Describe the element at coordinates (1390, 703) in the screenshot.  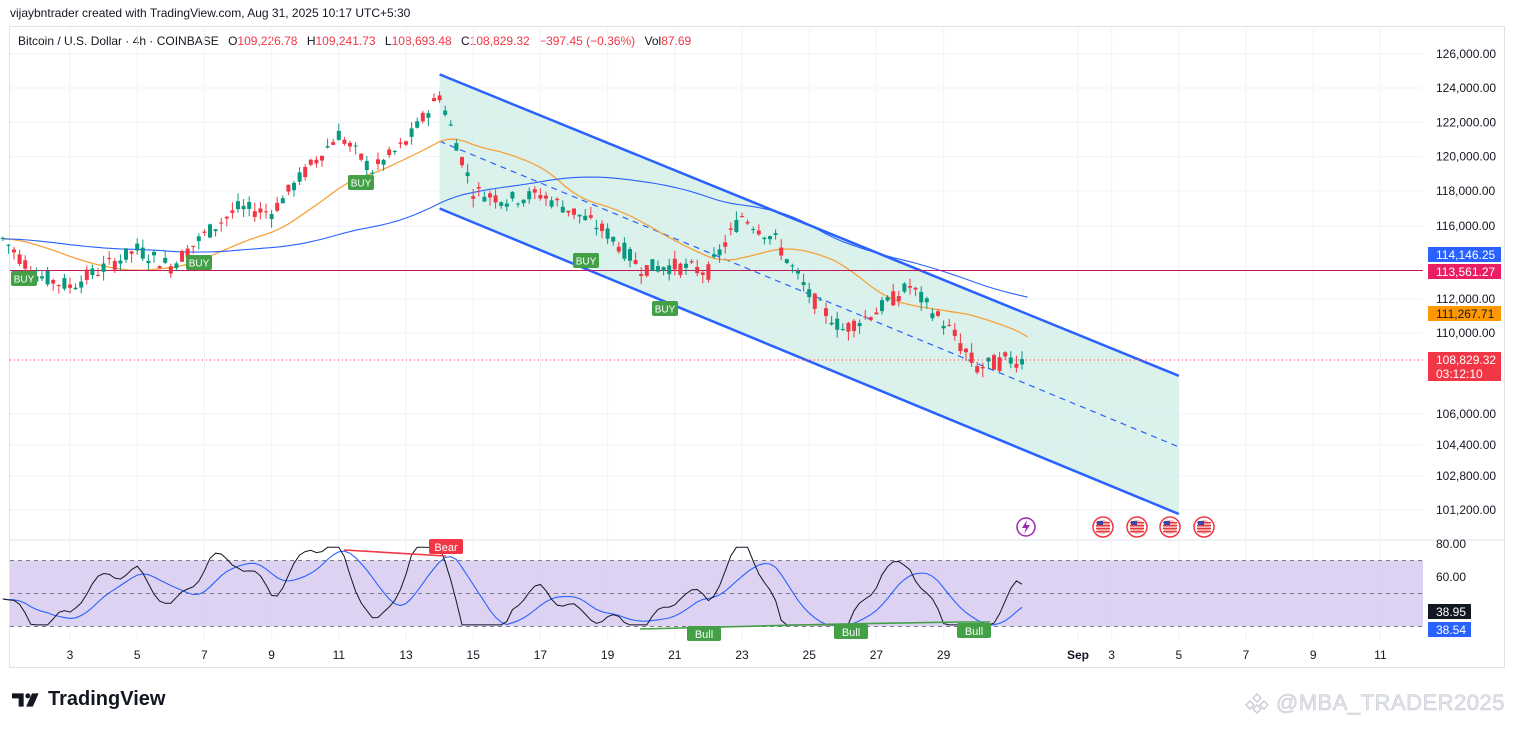
I see `watermark-text: @MBA_TRADER2025` at that location.